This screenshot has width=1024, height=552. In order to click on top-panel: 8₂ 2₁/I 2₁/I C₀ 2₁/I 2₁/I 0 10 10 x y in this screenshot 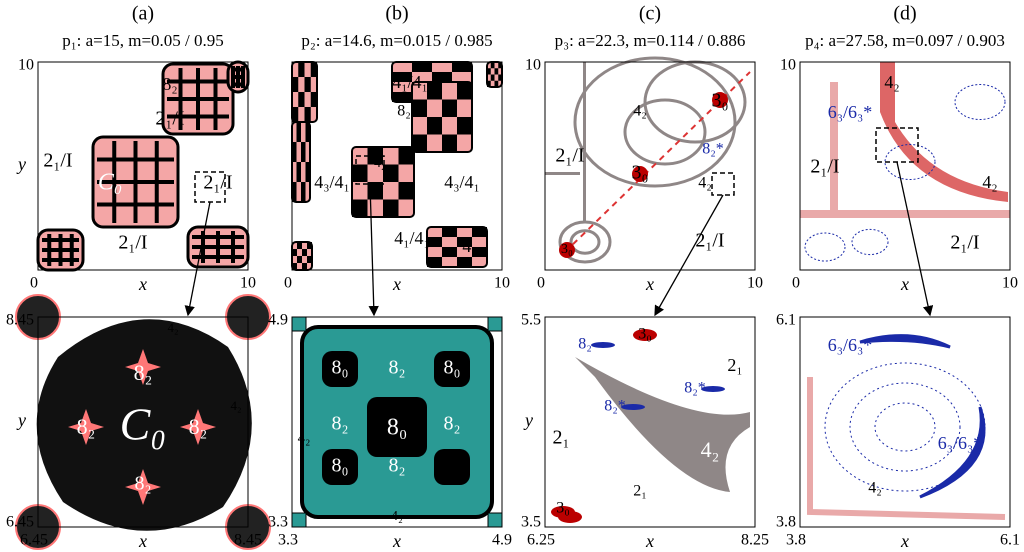, I will do `click(136, 175)`.